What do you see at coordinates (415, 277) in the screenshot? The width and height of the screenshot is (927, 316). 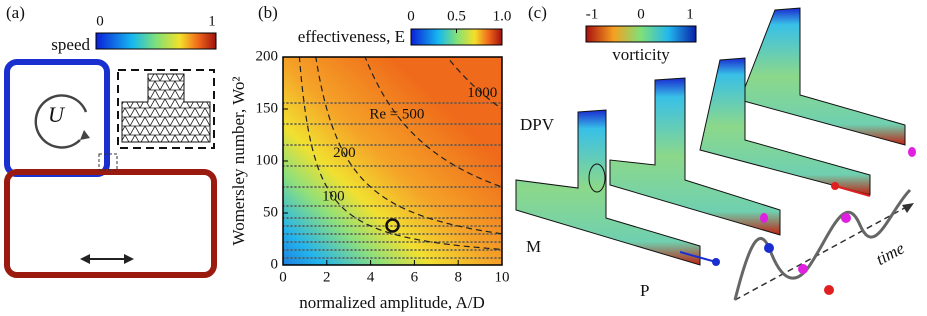 I see `x-tick-label: 6` at bounding box center [415, 277].